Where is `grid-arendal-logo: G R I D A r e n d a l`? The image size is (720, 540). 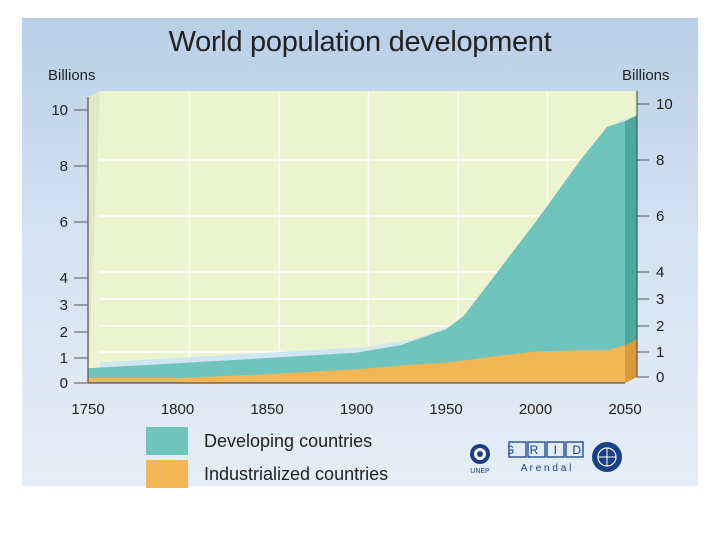 grid-arendal-logo: G R I D A r e n d a l is located at coordinates (547, 457).